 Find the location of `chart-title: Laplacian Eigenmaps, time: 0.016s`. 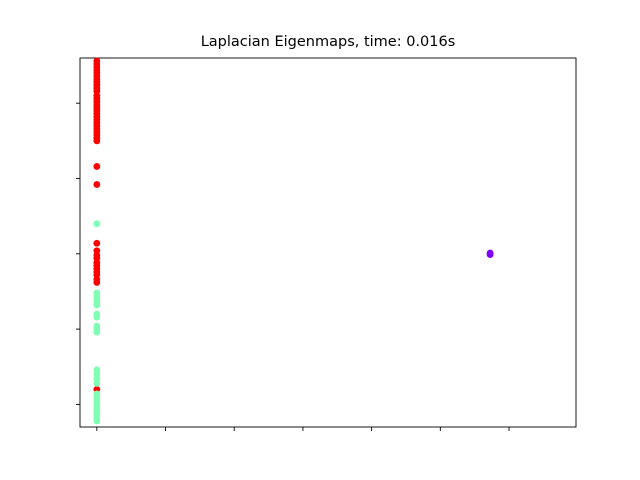

chart-title: Laplacian Eigenmaps, time: 0.016s is located at coordinates (328, 42).